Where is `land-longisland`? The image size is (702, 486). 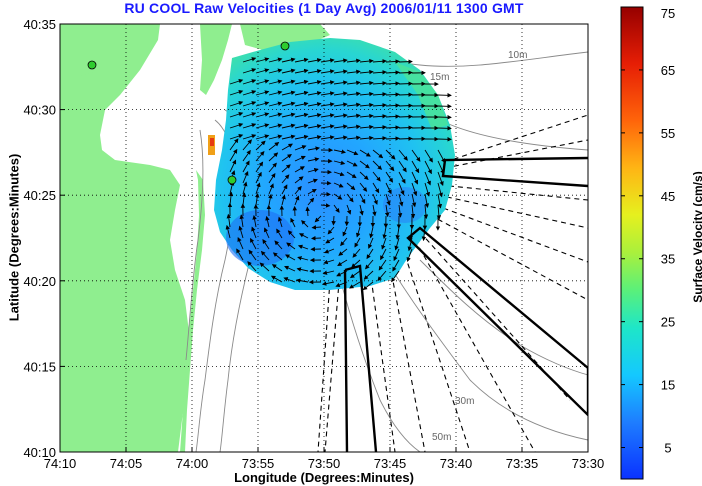 land-longisland is located at coordinates (484, 86).